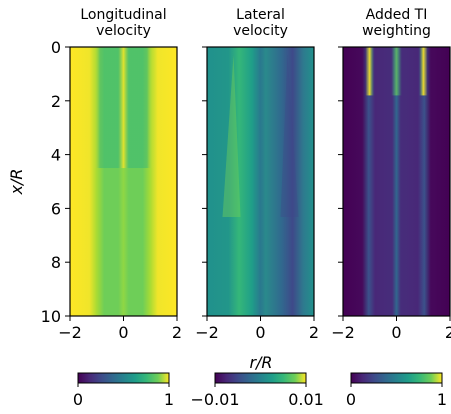 The height and width of the screenshot is (414, 451). What do you see at coordinates (257, 390) in the screenshot?
I see `colorbar-lateral: −0.01 0.01` at bounding box center [257, 390].